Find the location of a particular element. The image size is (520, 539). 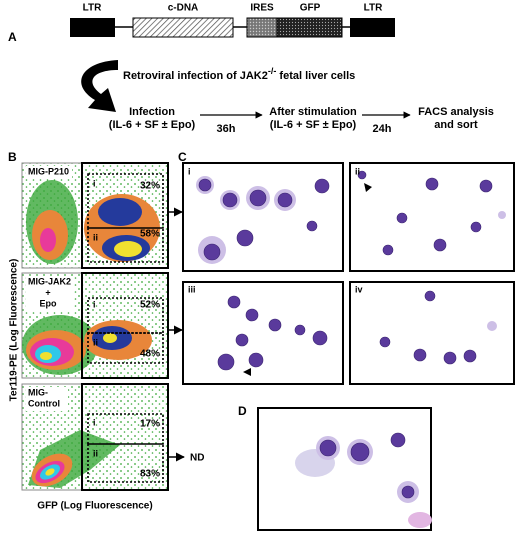

flow-plot: MIG-JAK2 + Epo i 52% ii 48% is located at coordinates (95, 325).